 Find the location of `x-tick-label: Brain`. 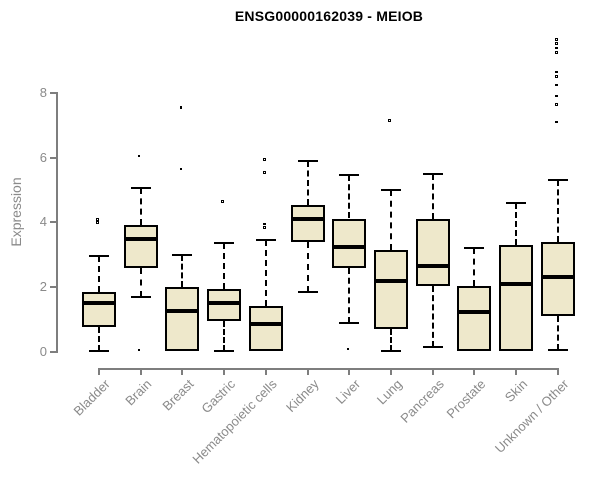

x-tick-label: Brain is located at coordinates (138, 392).